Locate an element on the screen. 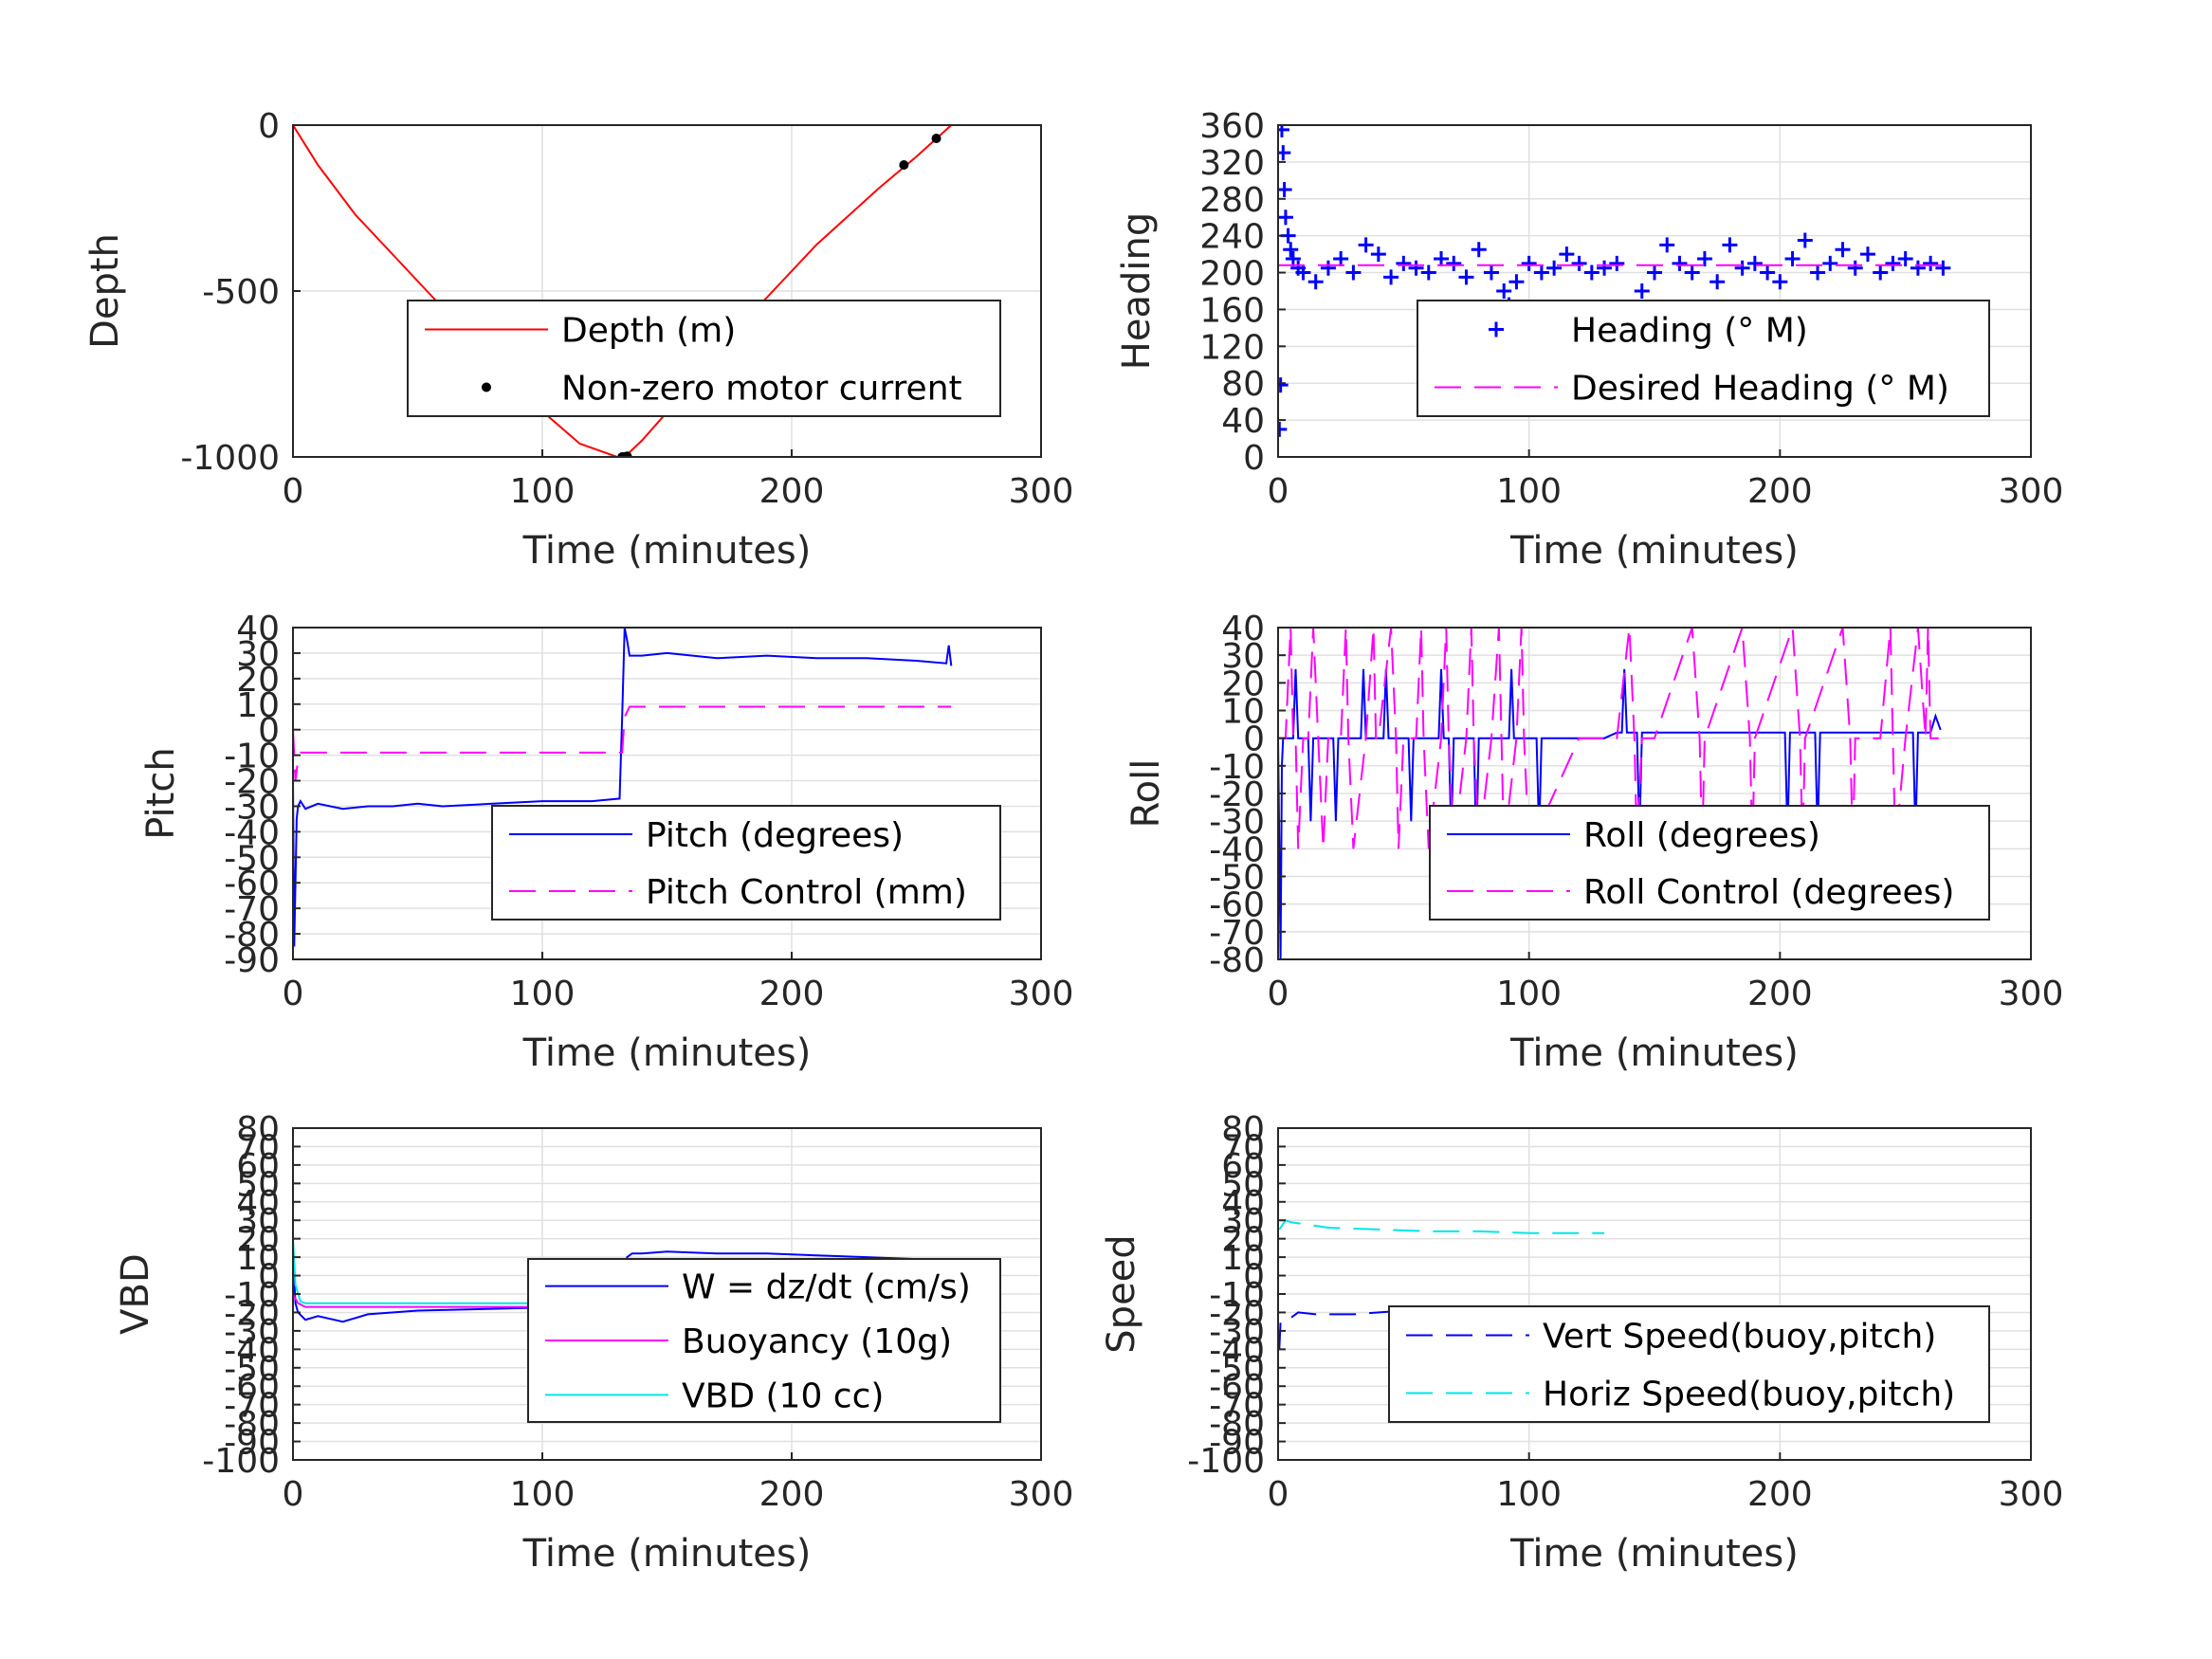  axes-box is located at coordinates (1654, 291).